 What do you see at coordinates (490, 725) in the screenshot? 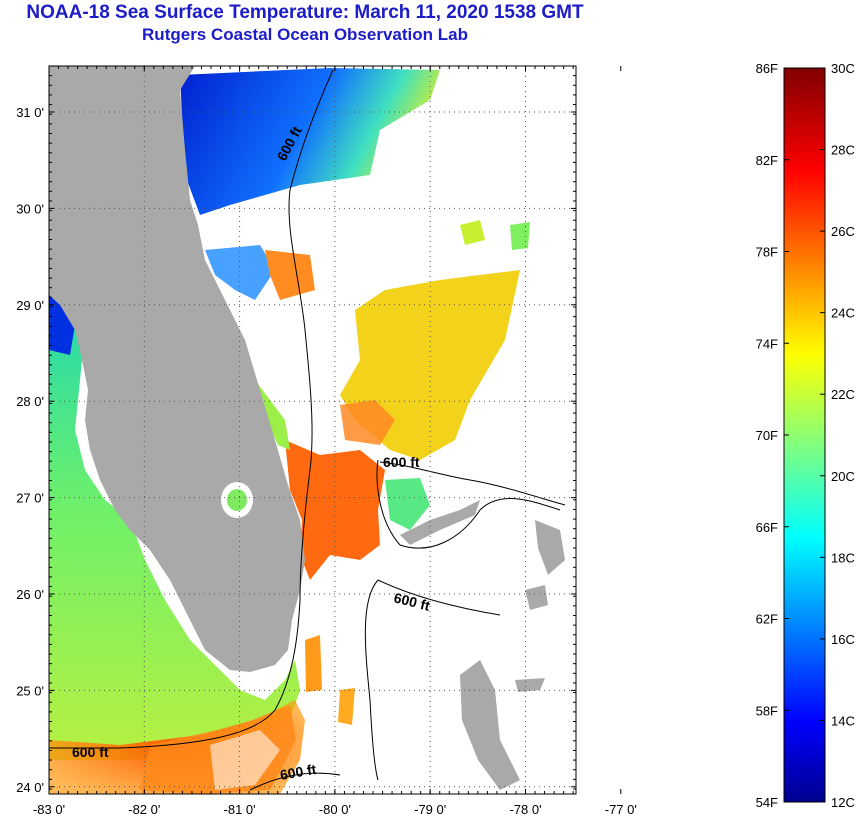
I see `andros` at bounding box center [490, 725].